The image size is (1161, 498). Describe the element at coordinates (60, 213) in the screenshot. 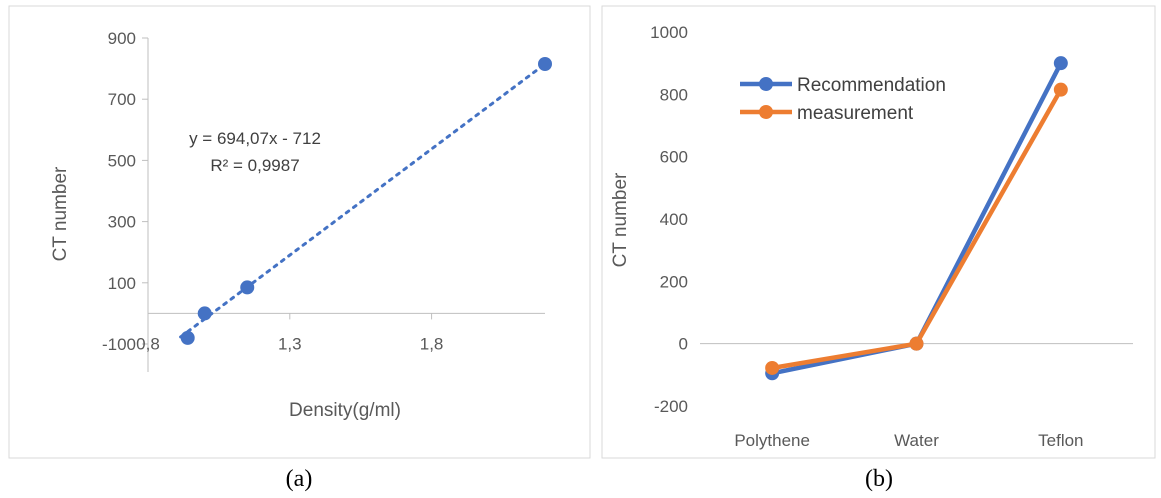

I see `chart-a-y-axis-title: CT number` at that location.